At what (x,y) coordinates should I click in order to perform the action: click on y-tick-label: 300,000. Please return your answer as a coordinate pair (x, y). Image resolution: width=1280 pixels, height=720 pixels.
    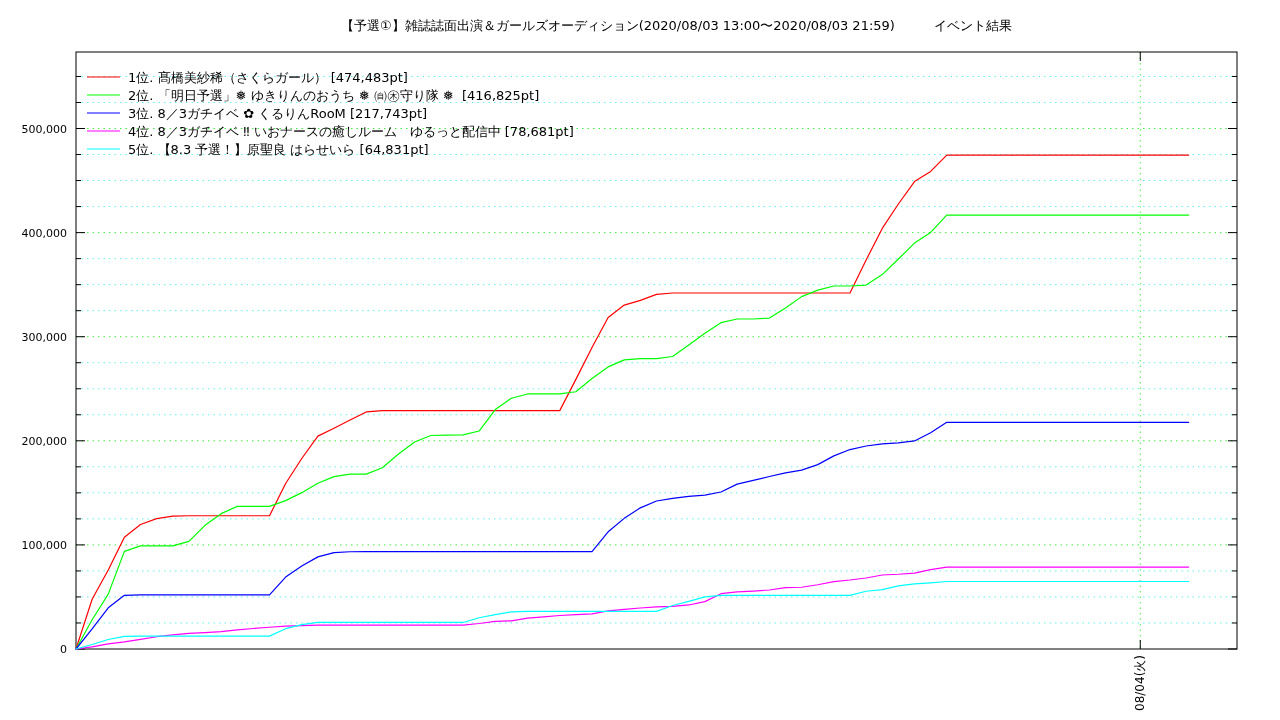
    Looking at the image, I should click on (44, 337).